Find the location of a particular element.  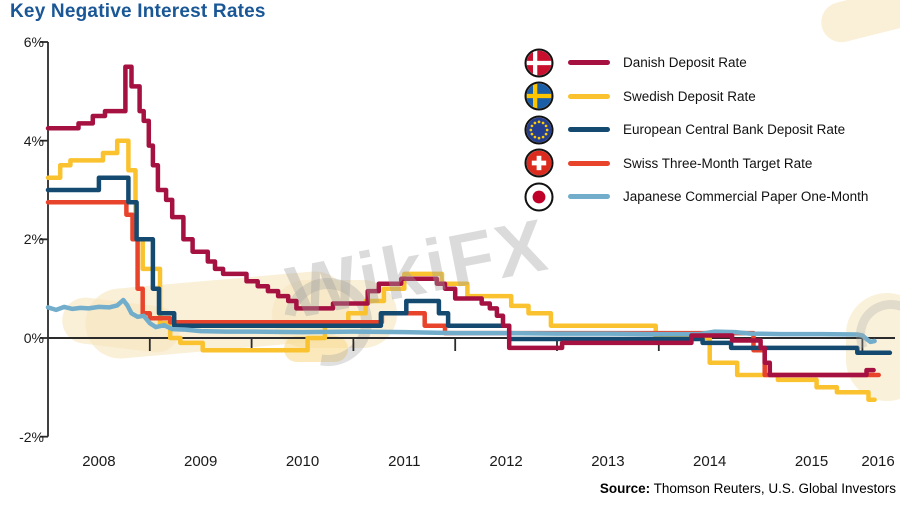

denmark-flag-icon is located at coordinates (539, 63).